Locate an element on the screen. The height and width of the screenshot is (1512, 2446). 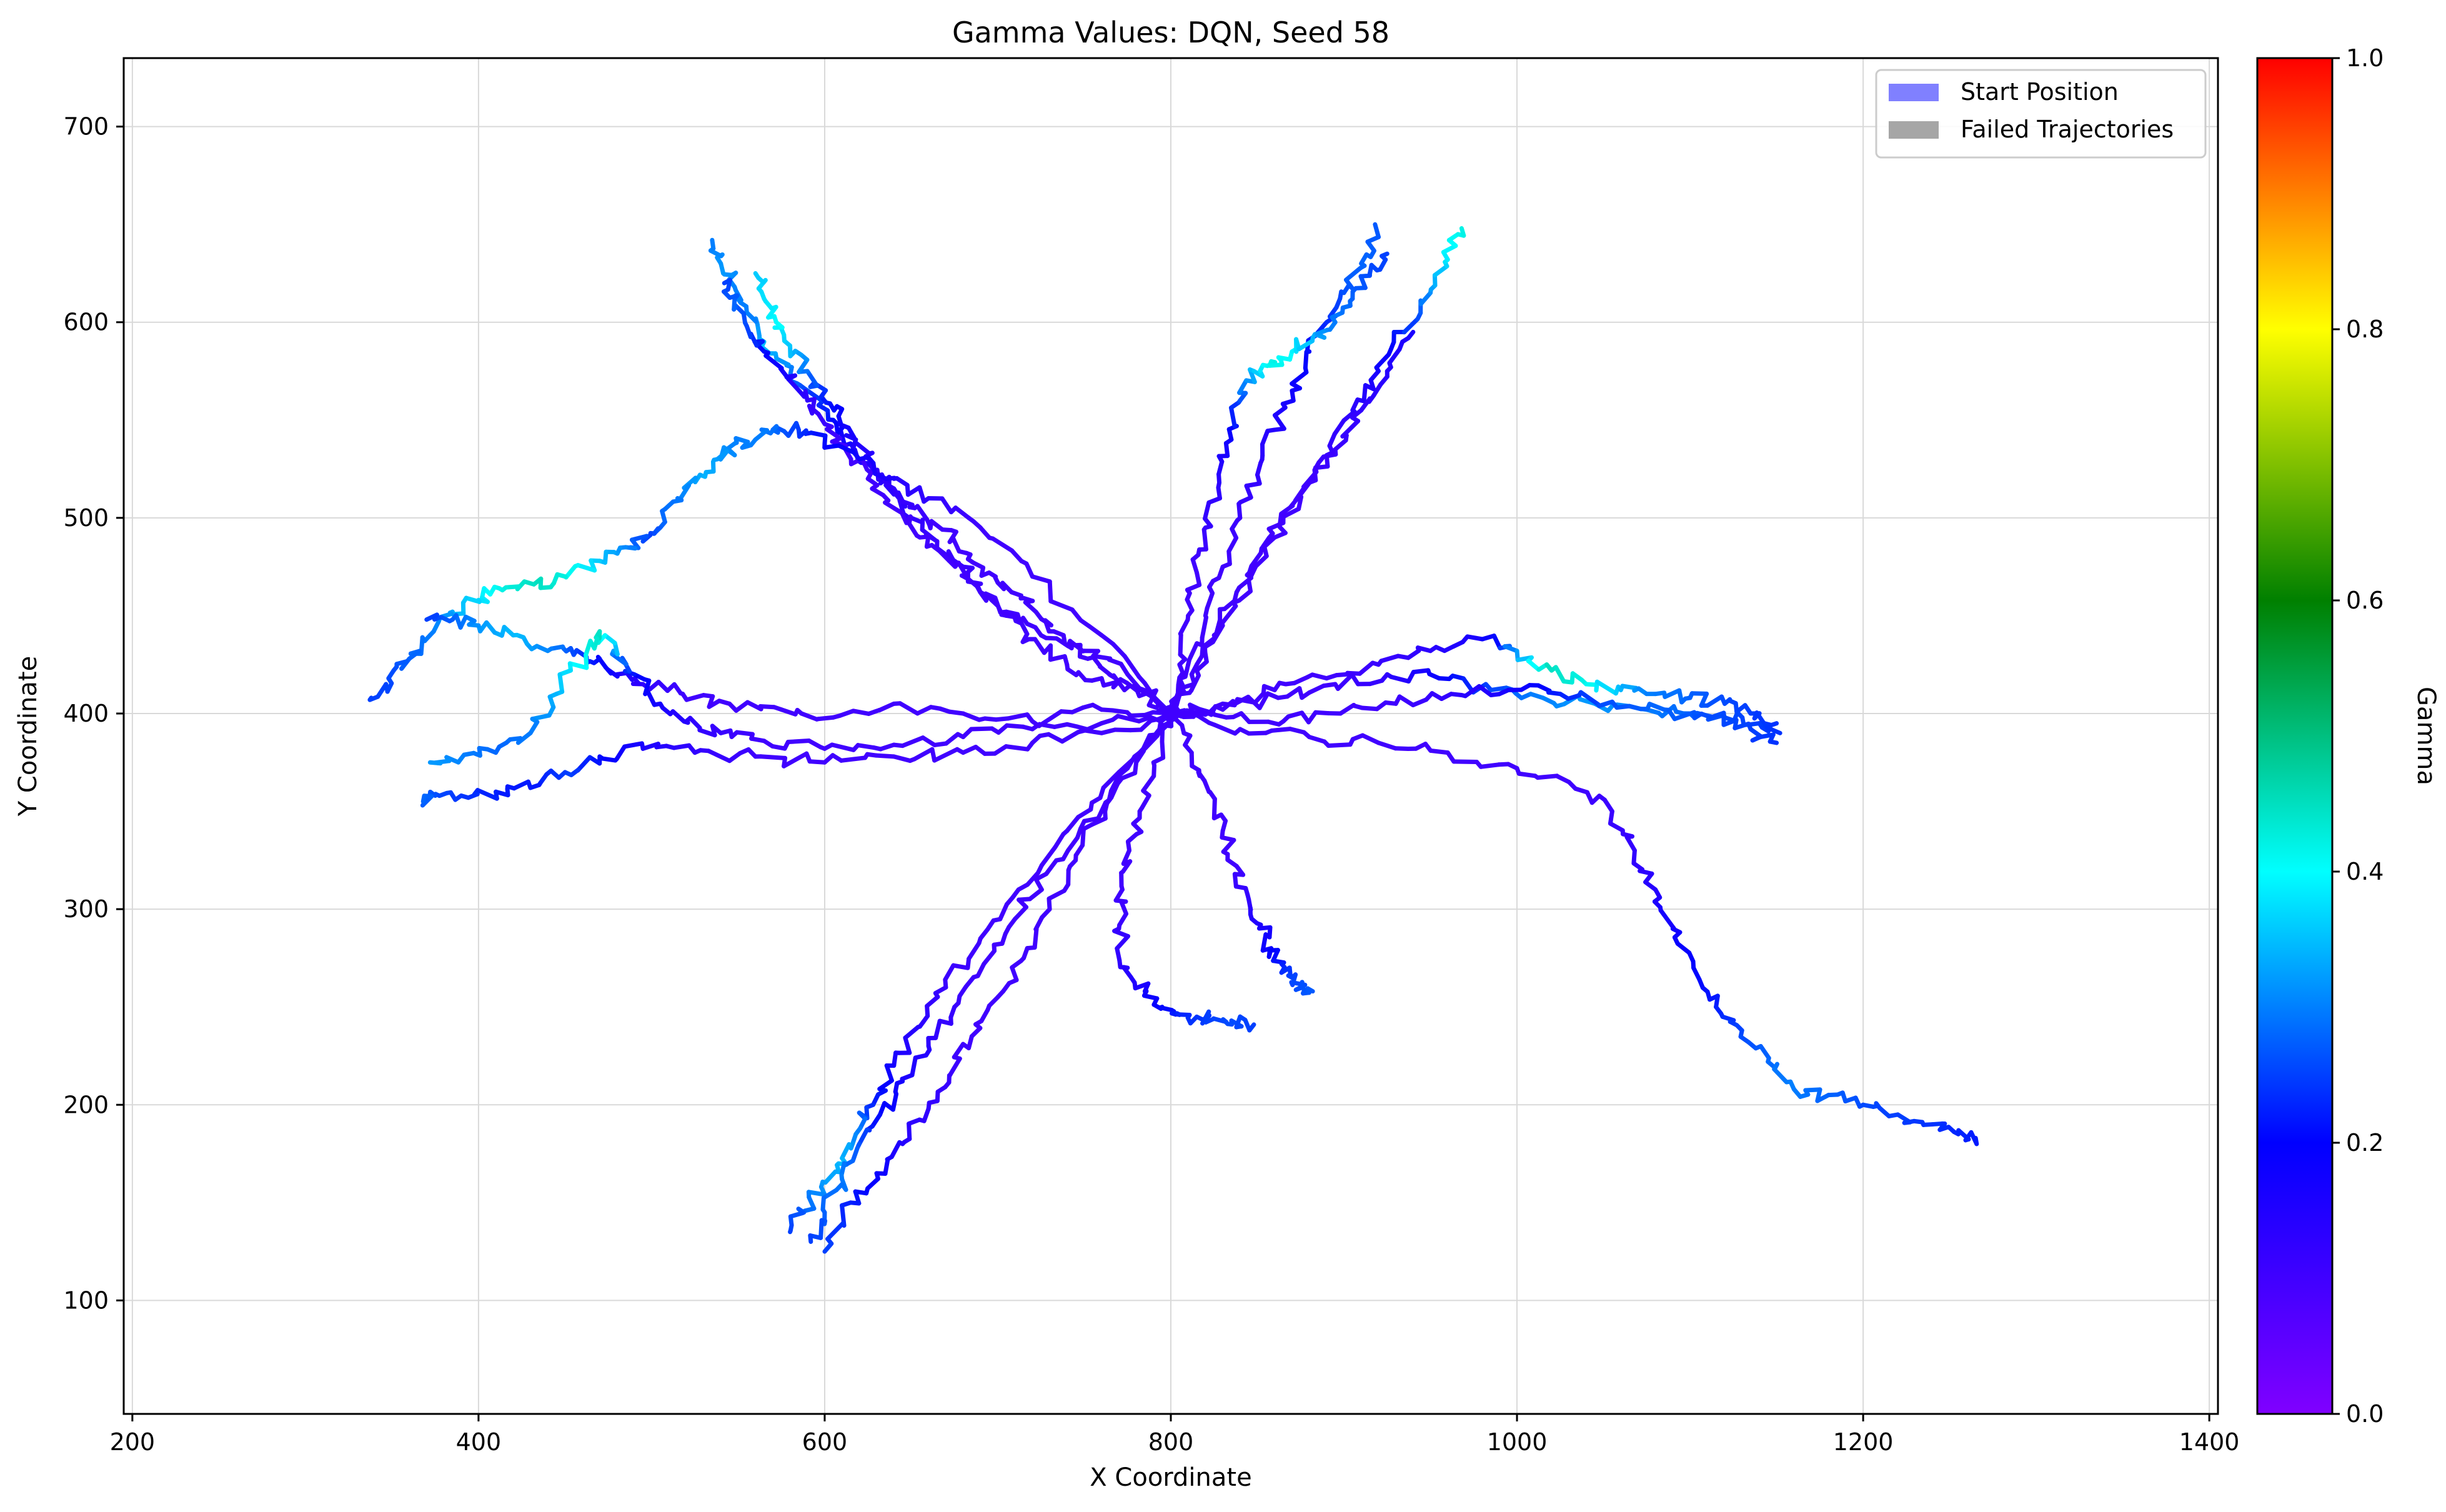
colorbar-tick-label: 0.4 is located at coordinates (2365, 871).